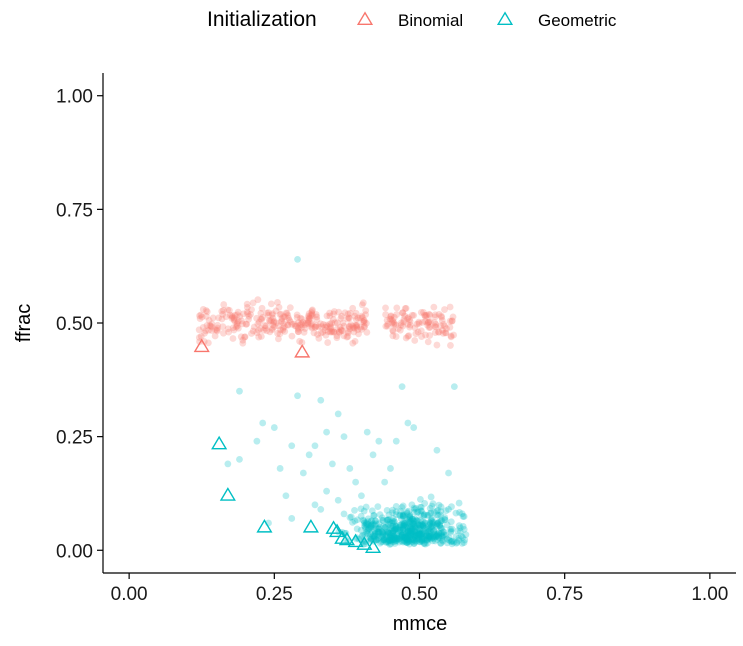 The image size is (743, 646). Describe the element at coordinates (709, 594) in the screenshot. I see `x-tick-label: 1.00` at that location.